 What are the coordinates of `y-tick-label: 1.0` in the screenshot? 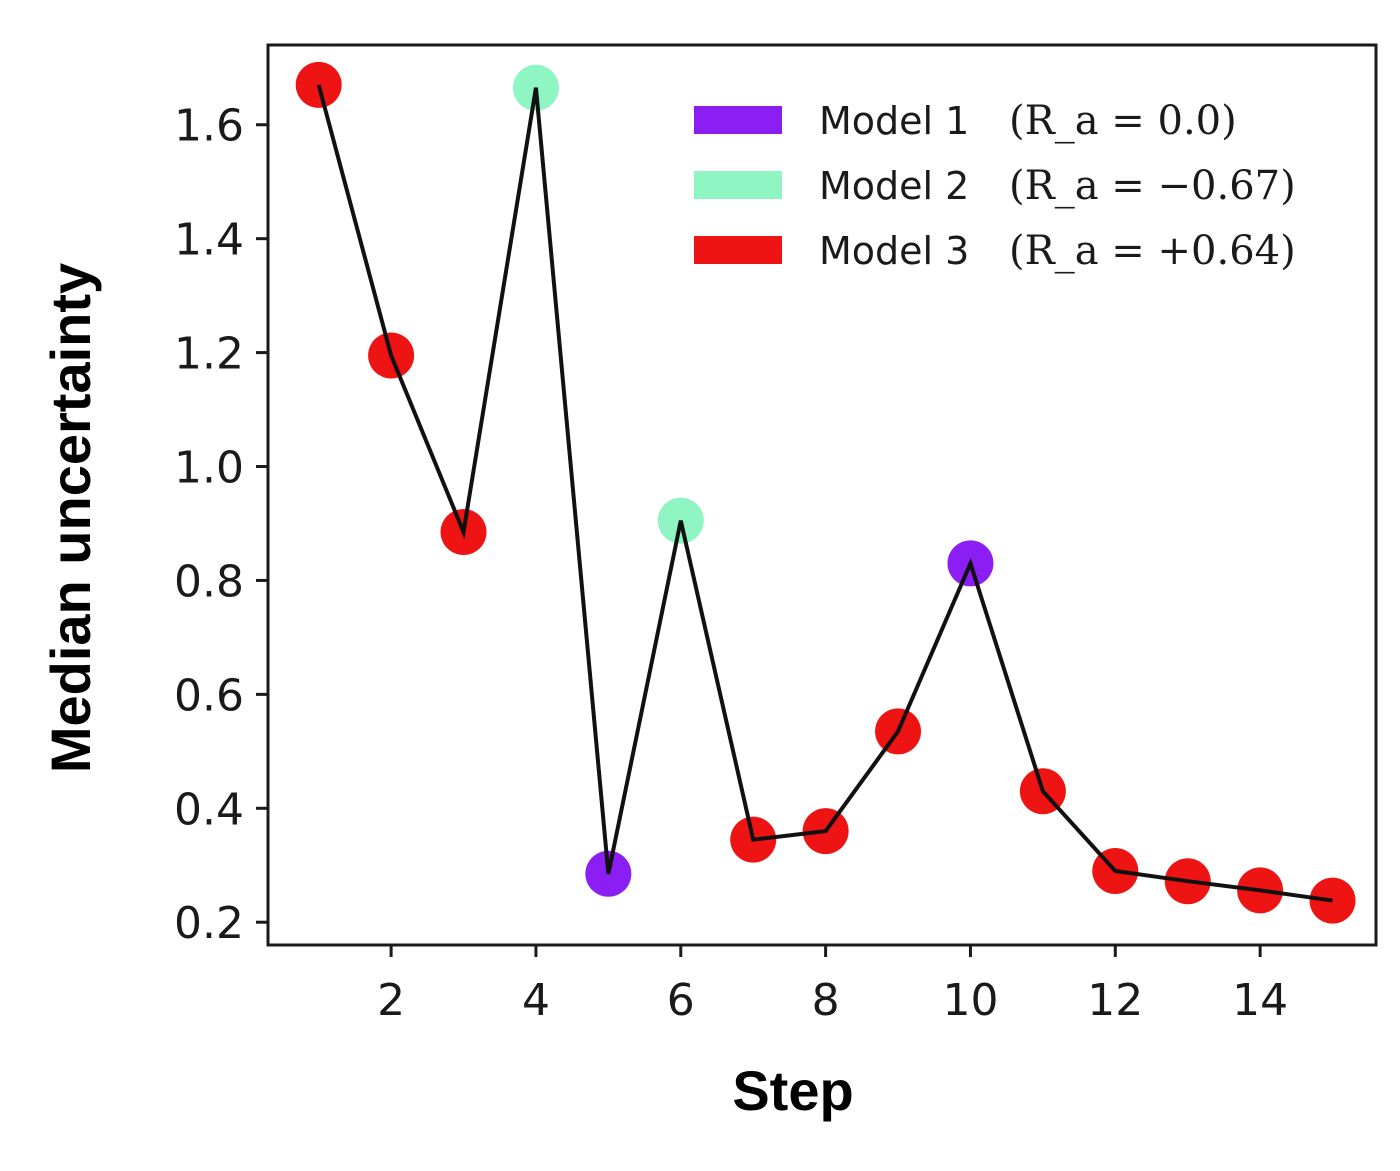 It's located at (209, 468).